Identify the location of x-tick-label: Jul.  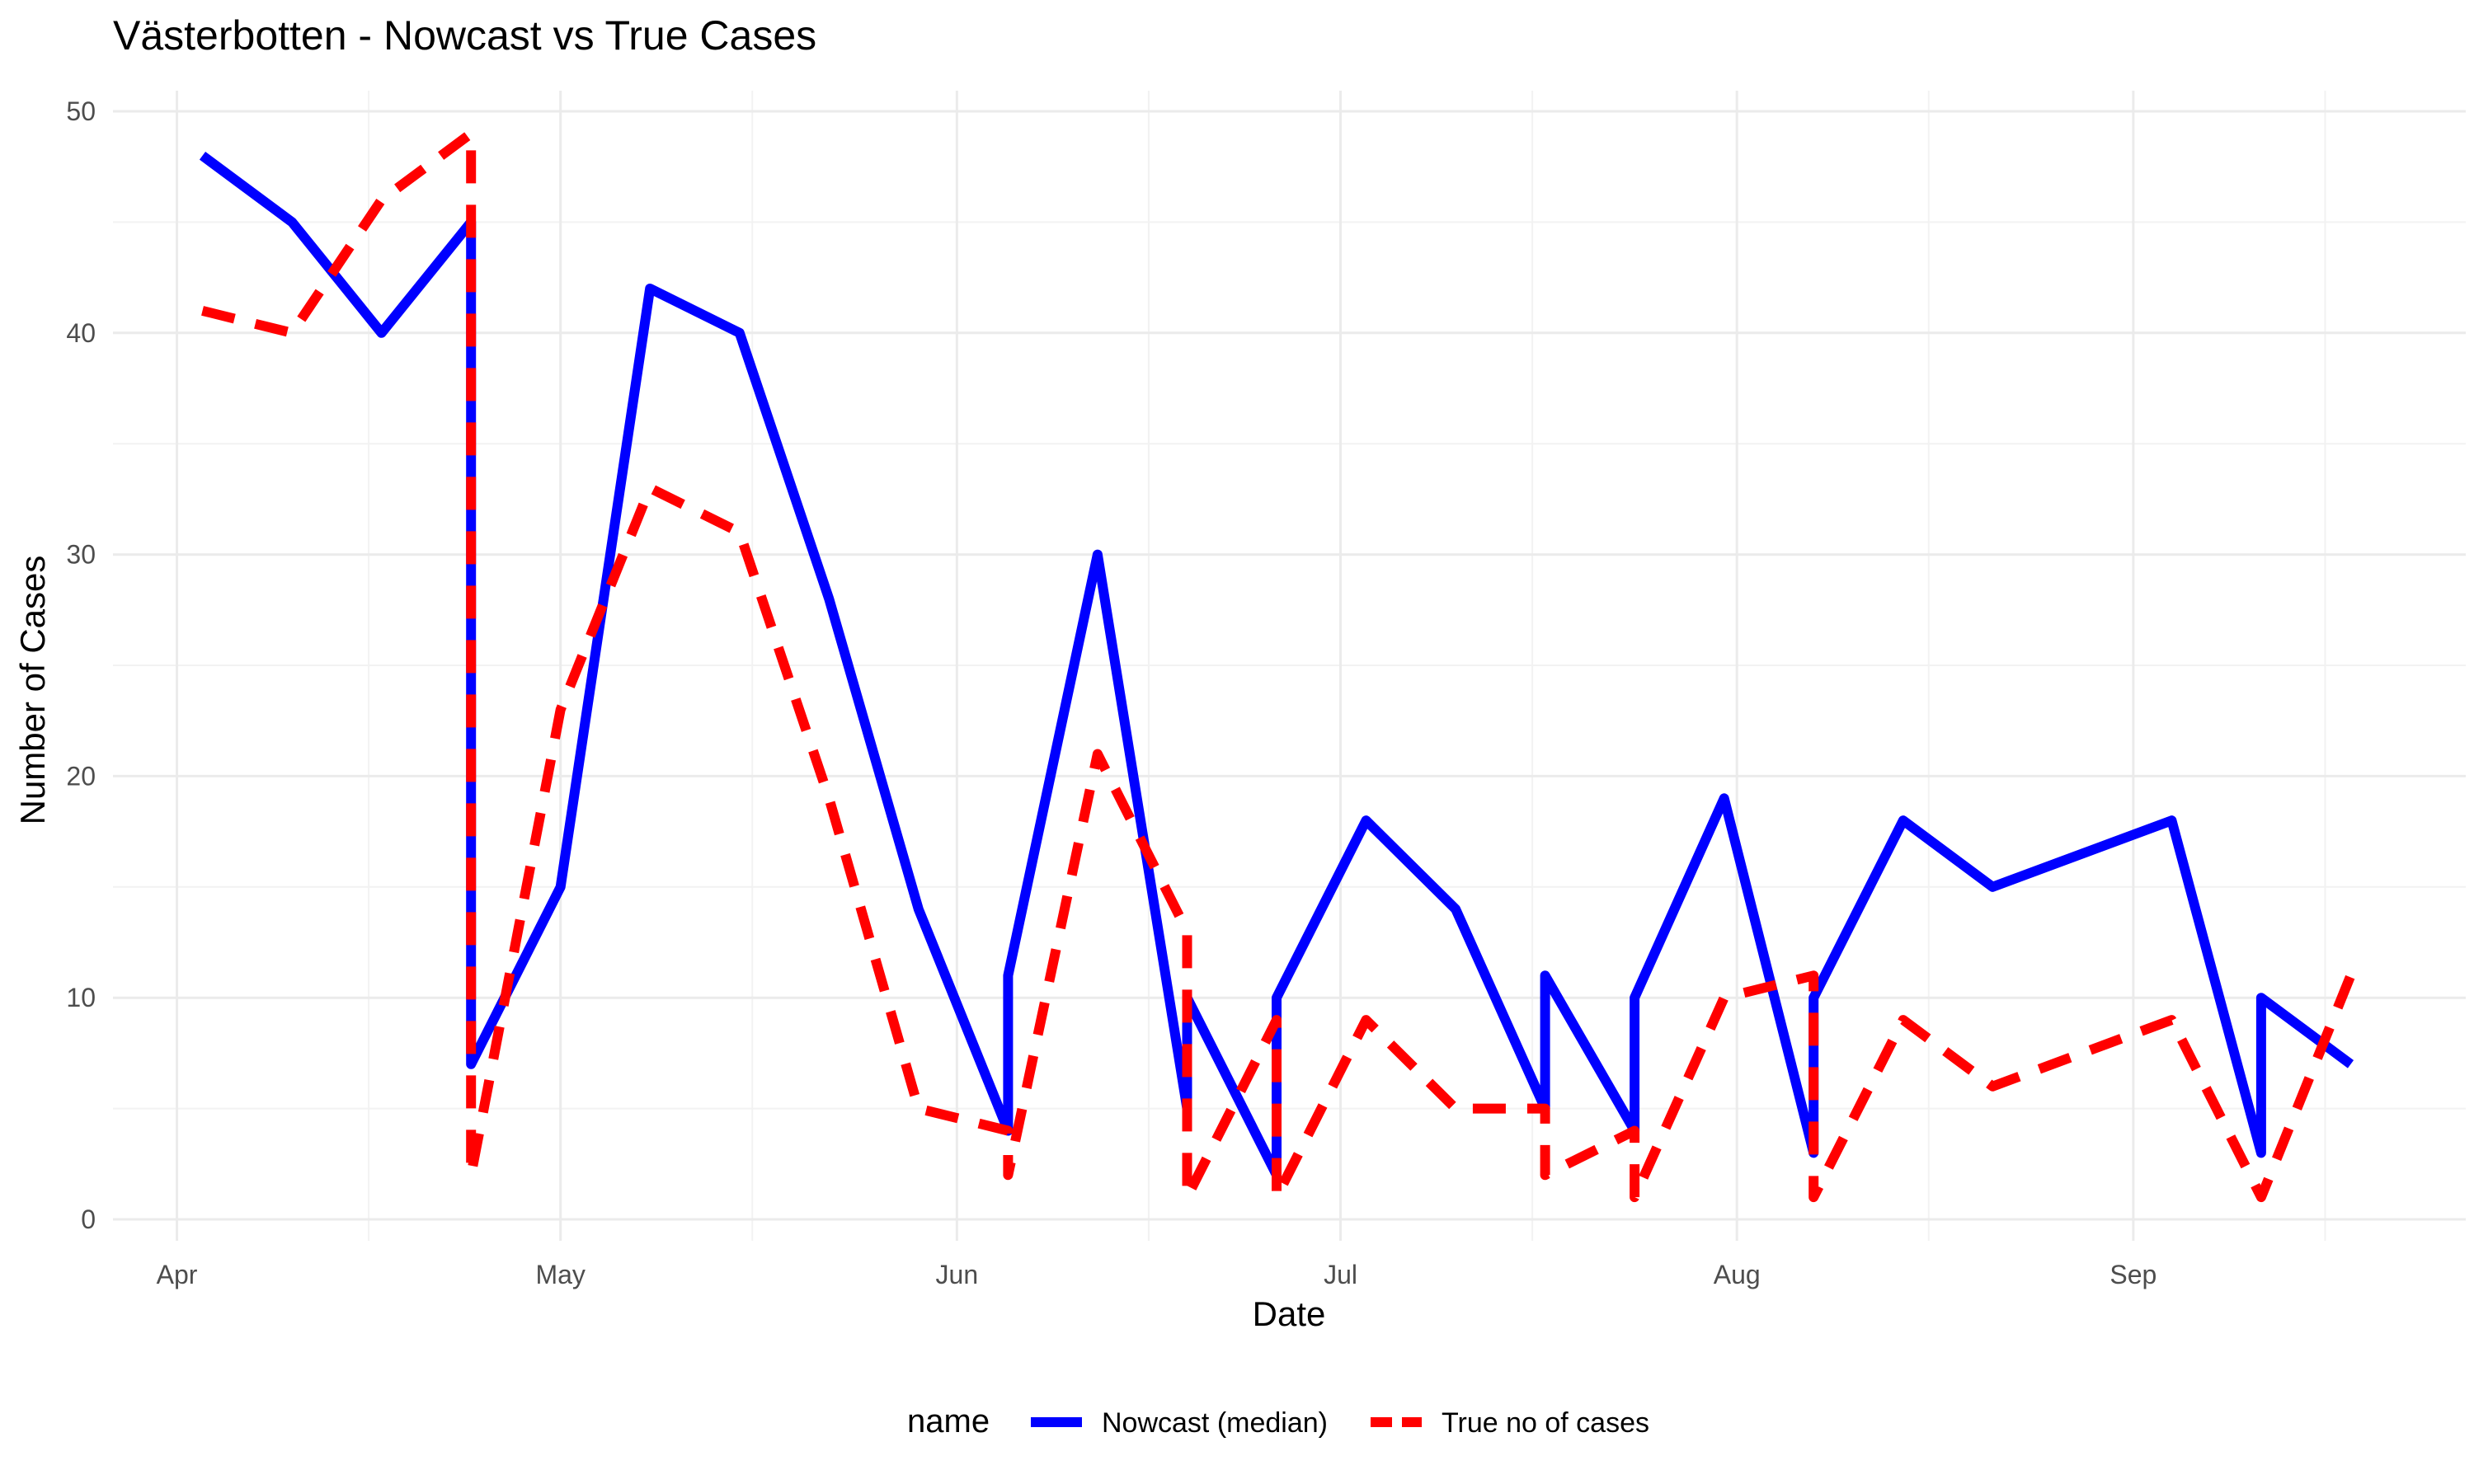
(1340, 1274).